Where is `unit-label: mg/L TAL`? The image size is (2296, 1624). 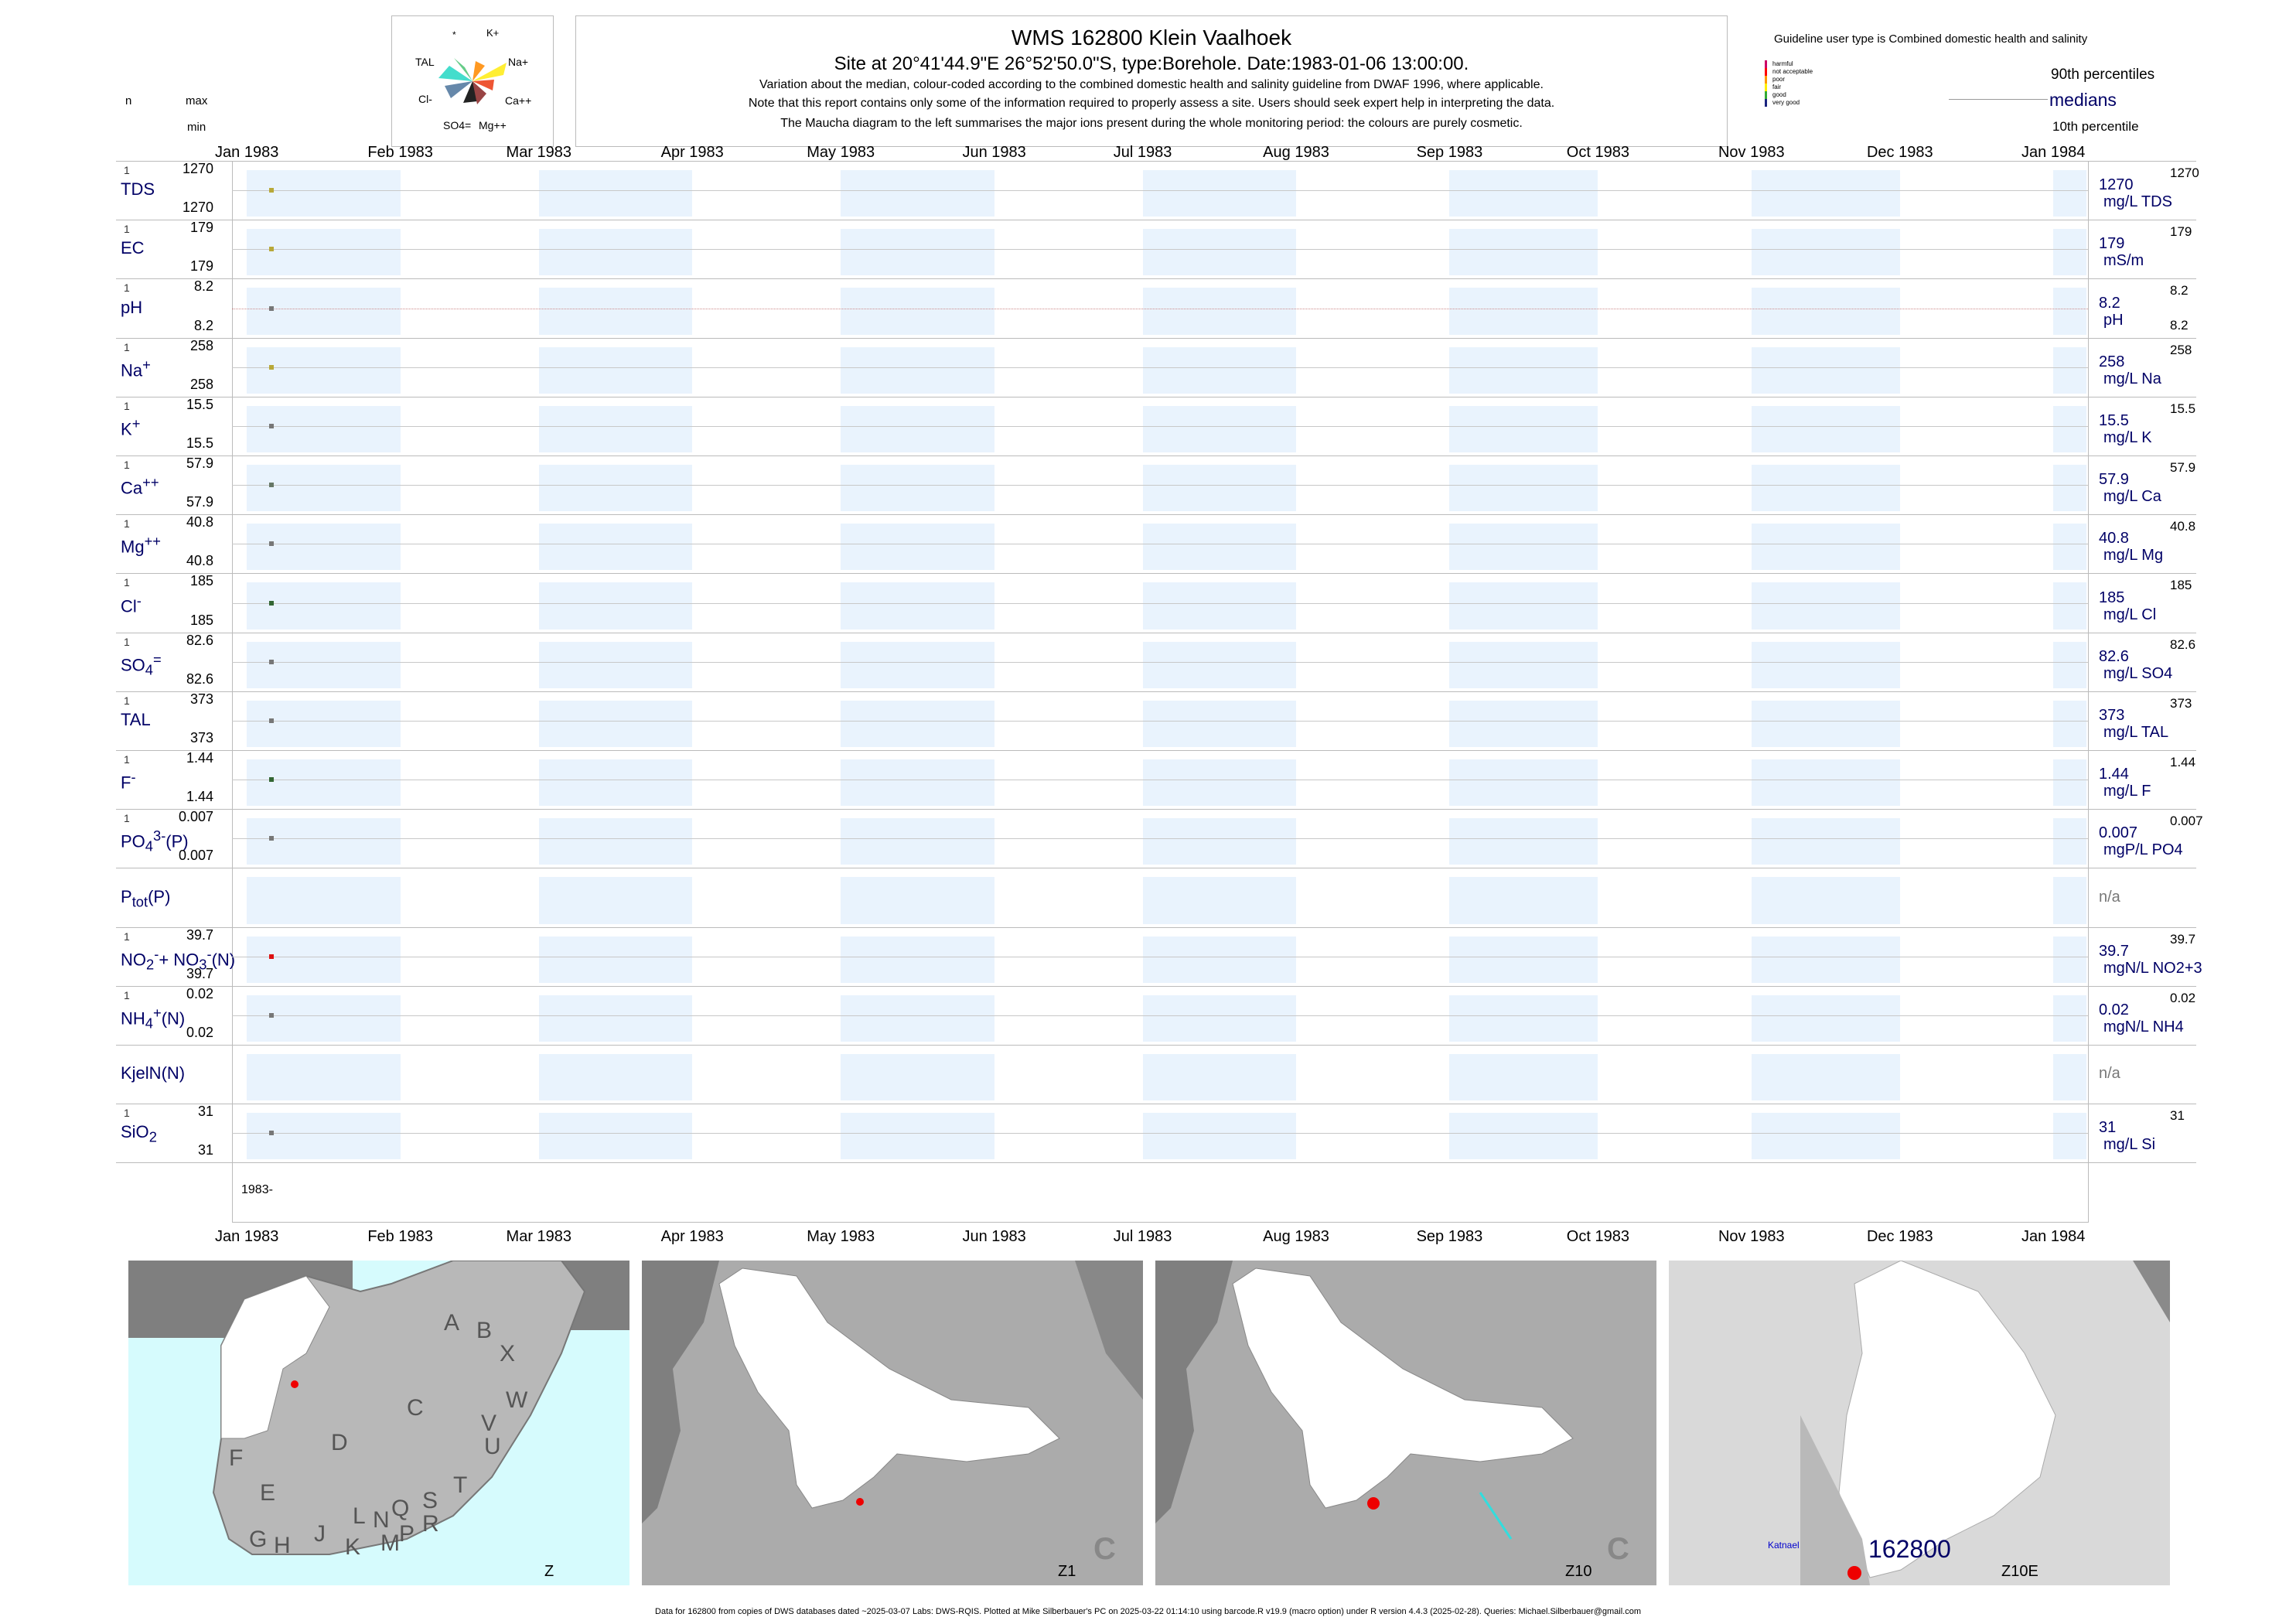
unit-label: mg/L TAL is located at coordinates (2136, 732).